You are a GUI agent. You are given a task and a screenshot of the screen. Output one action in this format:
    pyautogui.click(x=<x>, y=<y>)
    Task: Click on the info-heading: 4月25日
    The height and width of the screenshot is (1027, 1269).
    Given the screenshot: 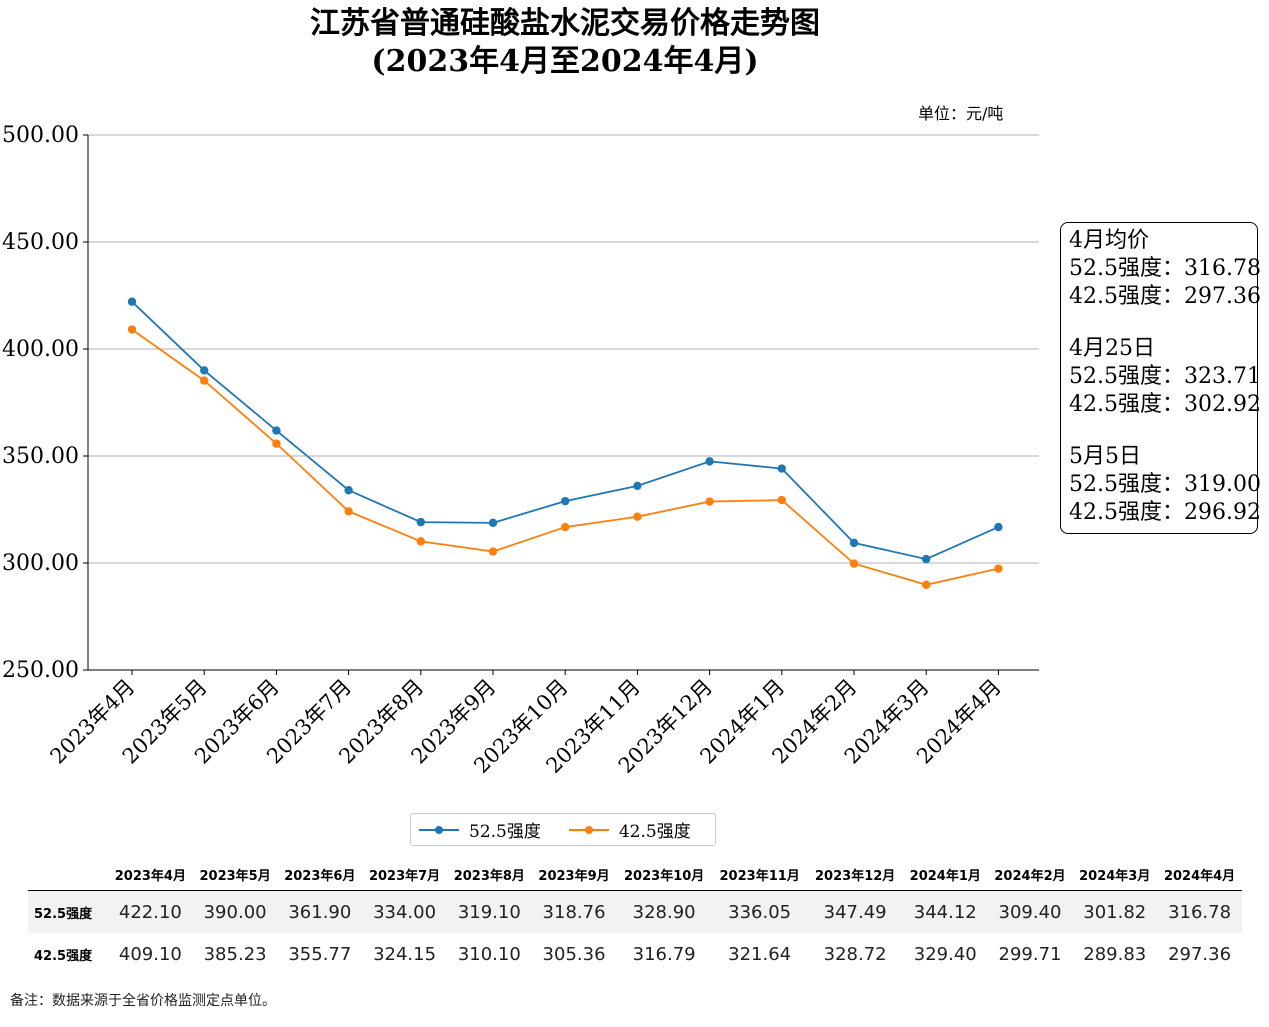 What is the action you would take?
    pyautogui.click(x=1112, y=348)
    